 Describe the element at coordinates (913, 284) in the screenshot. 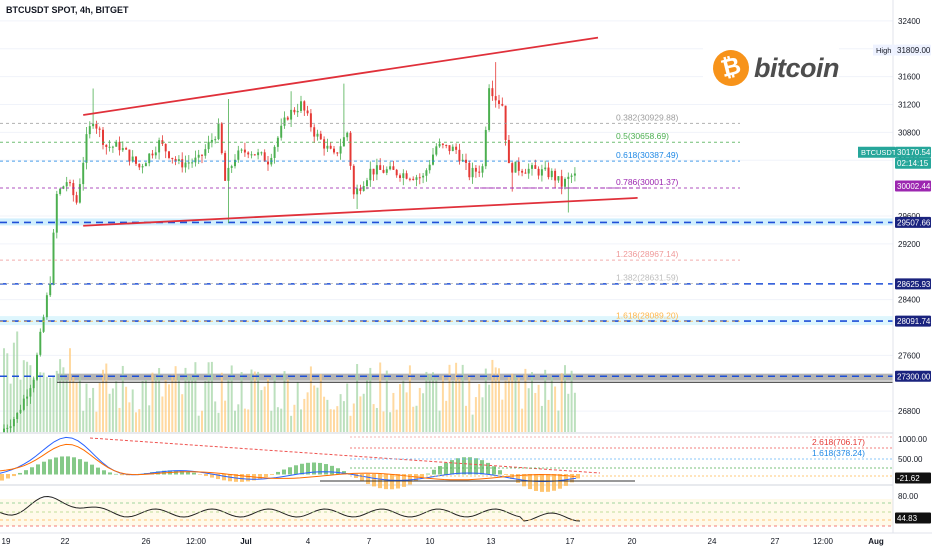

I see `support-2-tag-bg` at that location.